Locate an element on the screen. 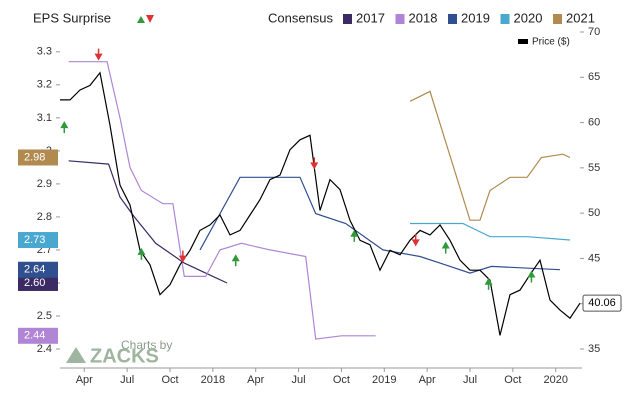 The image size is (640, 405). x-tick-label: 2019 is located at coordinates (384, 380).